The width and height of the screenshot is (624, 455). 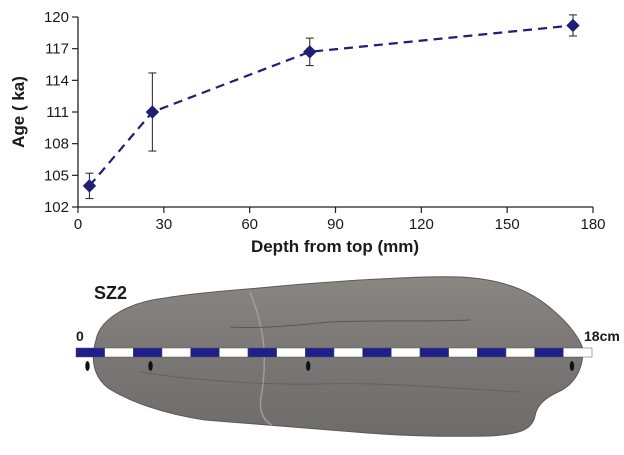 What do you see at coordinates (57, 80) in the screenshot?
I see `y-tick-label: 114` at bounding box center [57, 80].